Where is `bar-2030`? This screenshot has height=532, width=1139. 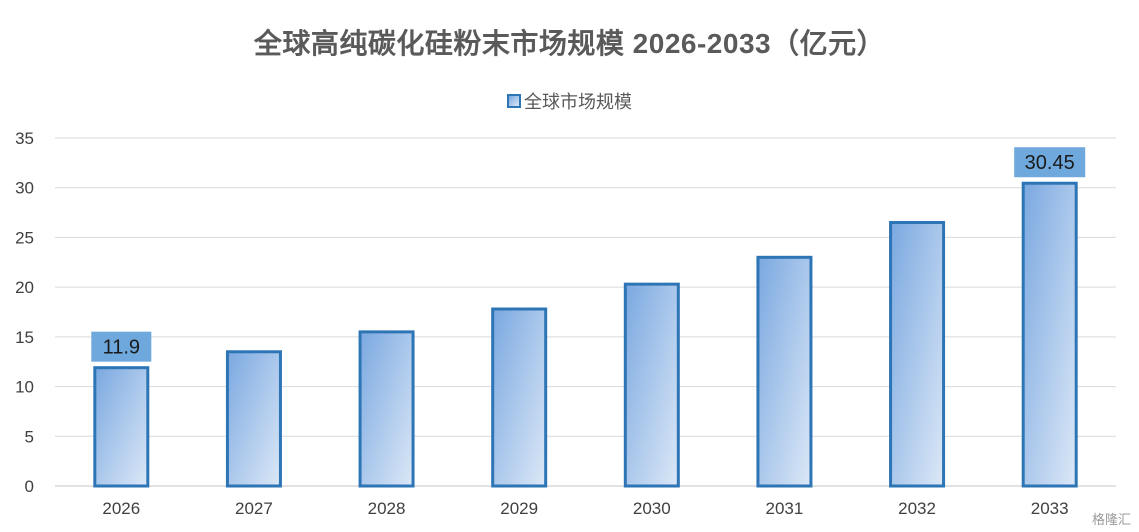
bar-2030 is located at coordinates (651, 385).